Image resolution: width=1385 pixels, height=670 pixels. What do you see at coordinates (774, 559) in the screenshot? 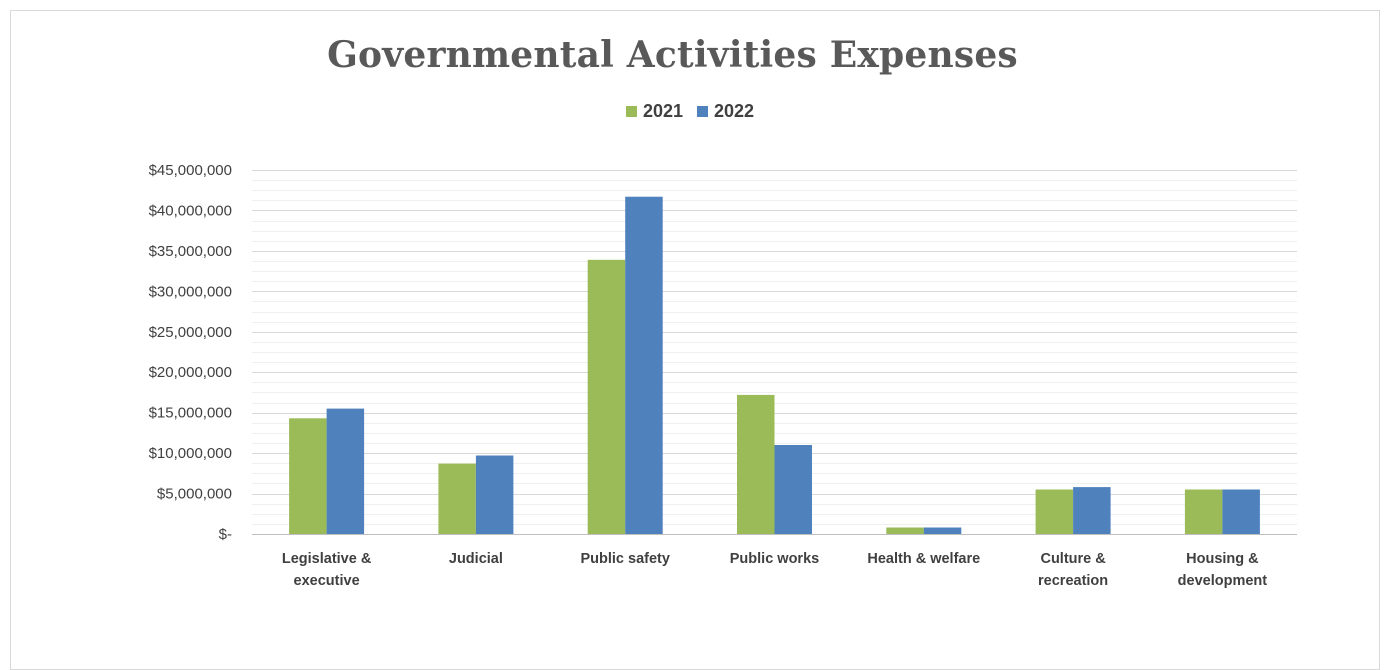
I see `x-tick-label: Public works` at bounding box center [774, 559].